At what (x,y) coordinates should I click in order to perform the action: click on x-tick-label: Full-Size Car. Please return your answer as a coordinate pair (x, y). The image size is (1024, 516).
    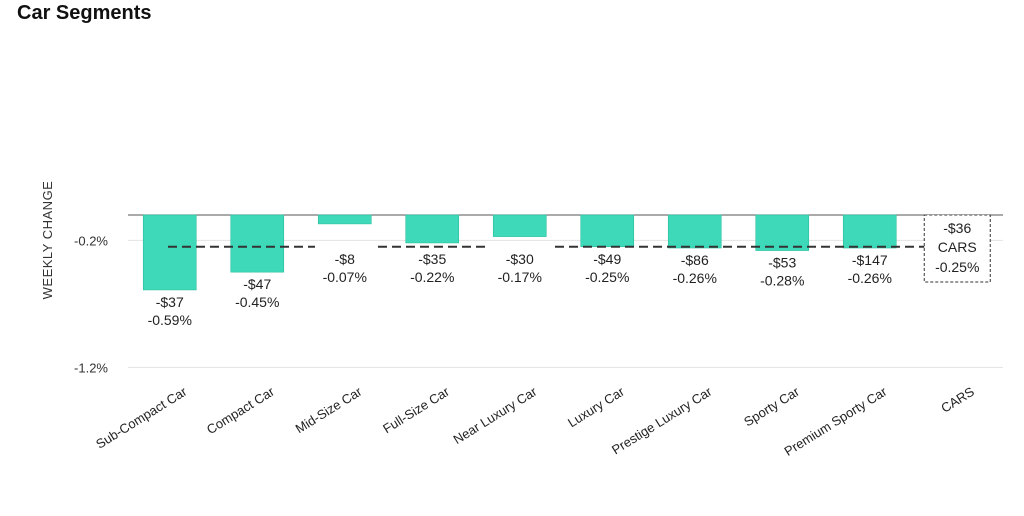
    Looking at the image, I should click on (416, 409).